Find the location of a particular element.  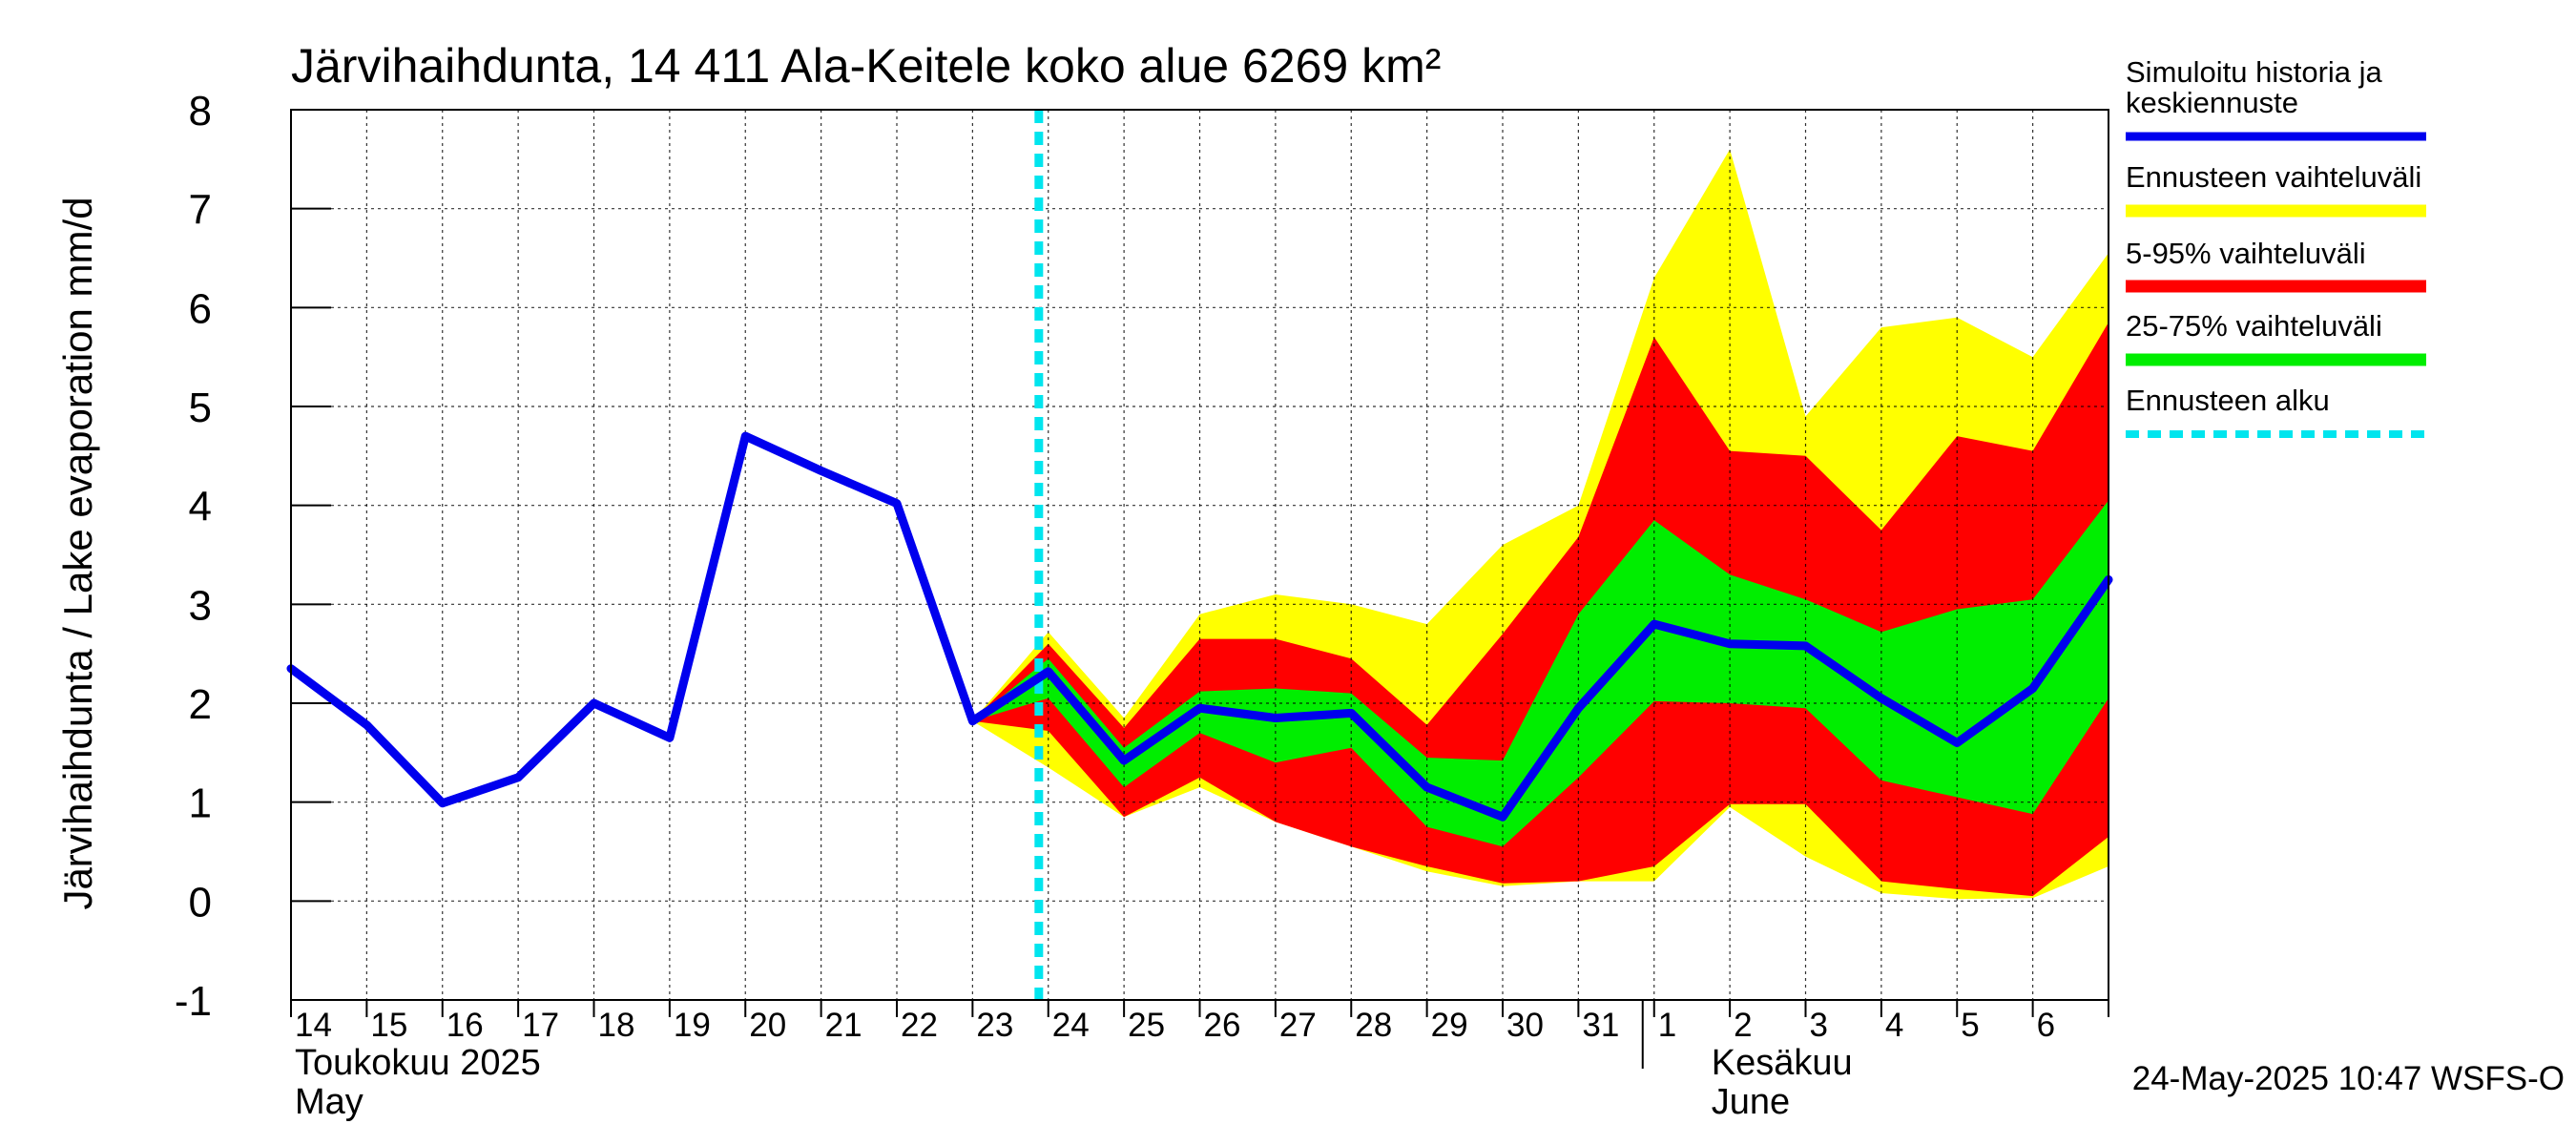

x-tick-label: 31 is located at coordinates (1600, 1025).